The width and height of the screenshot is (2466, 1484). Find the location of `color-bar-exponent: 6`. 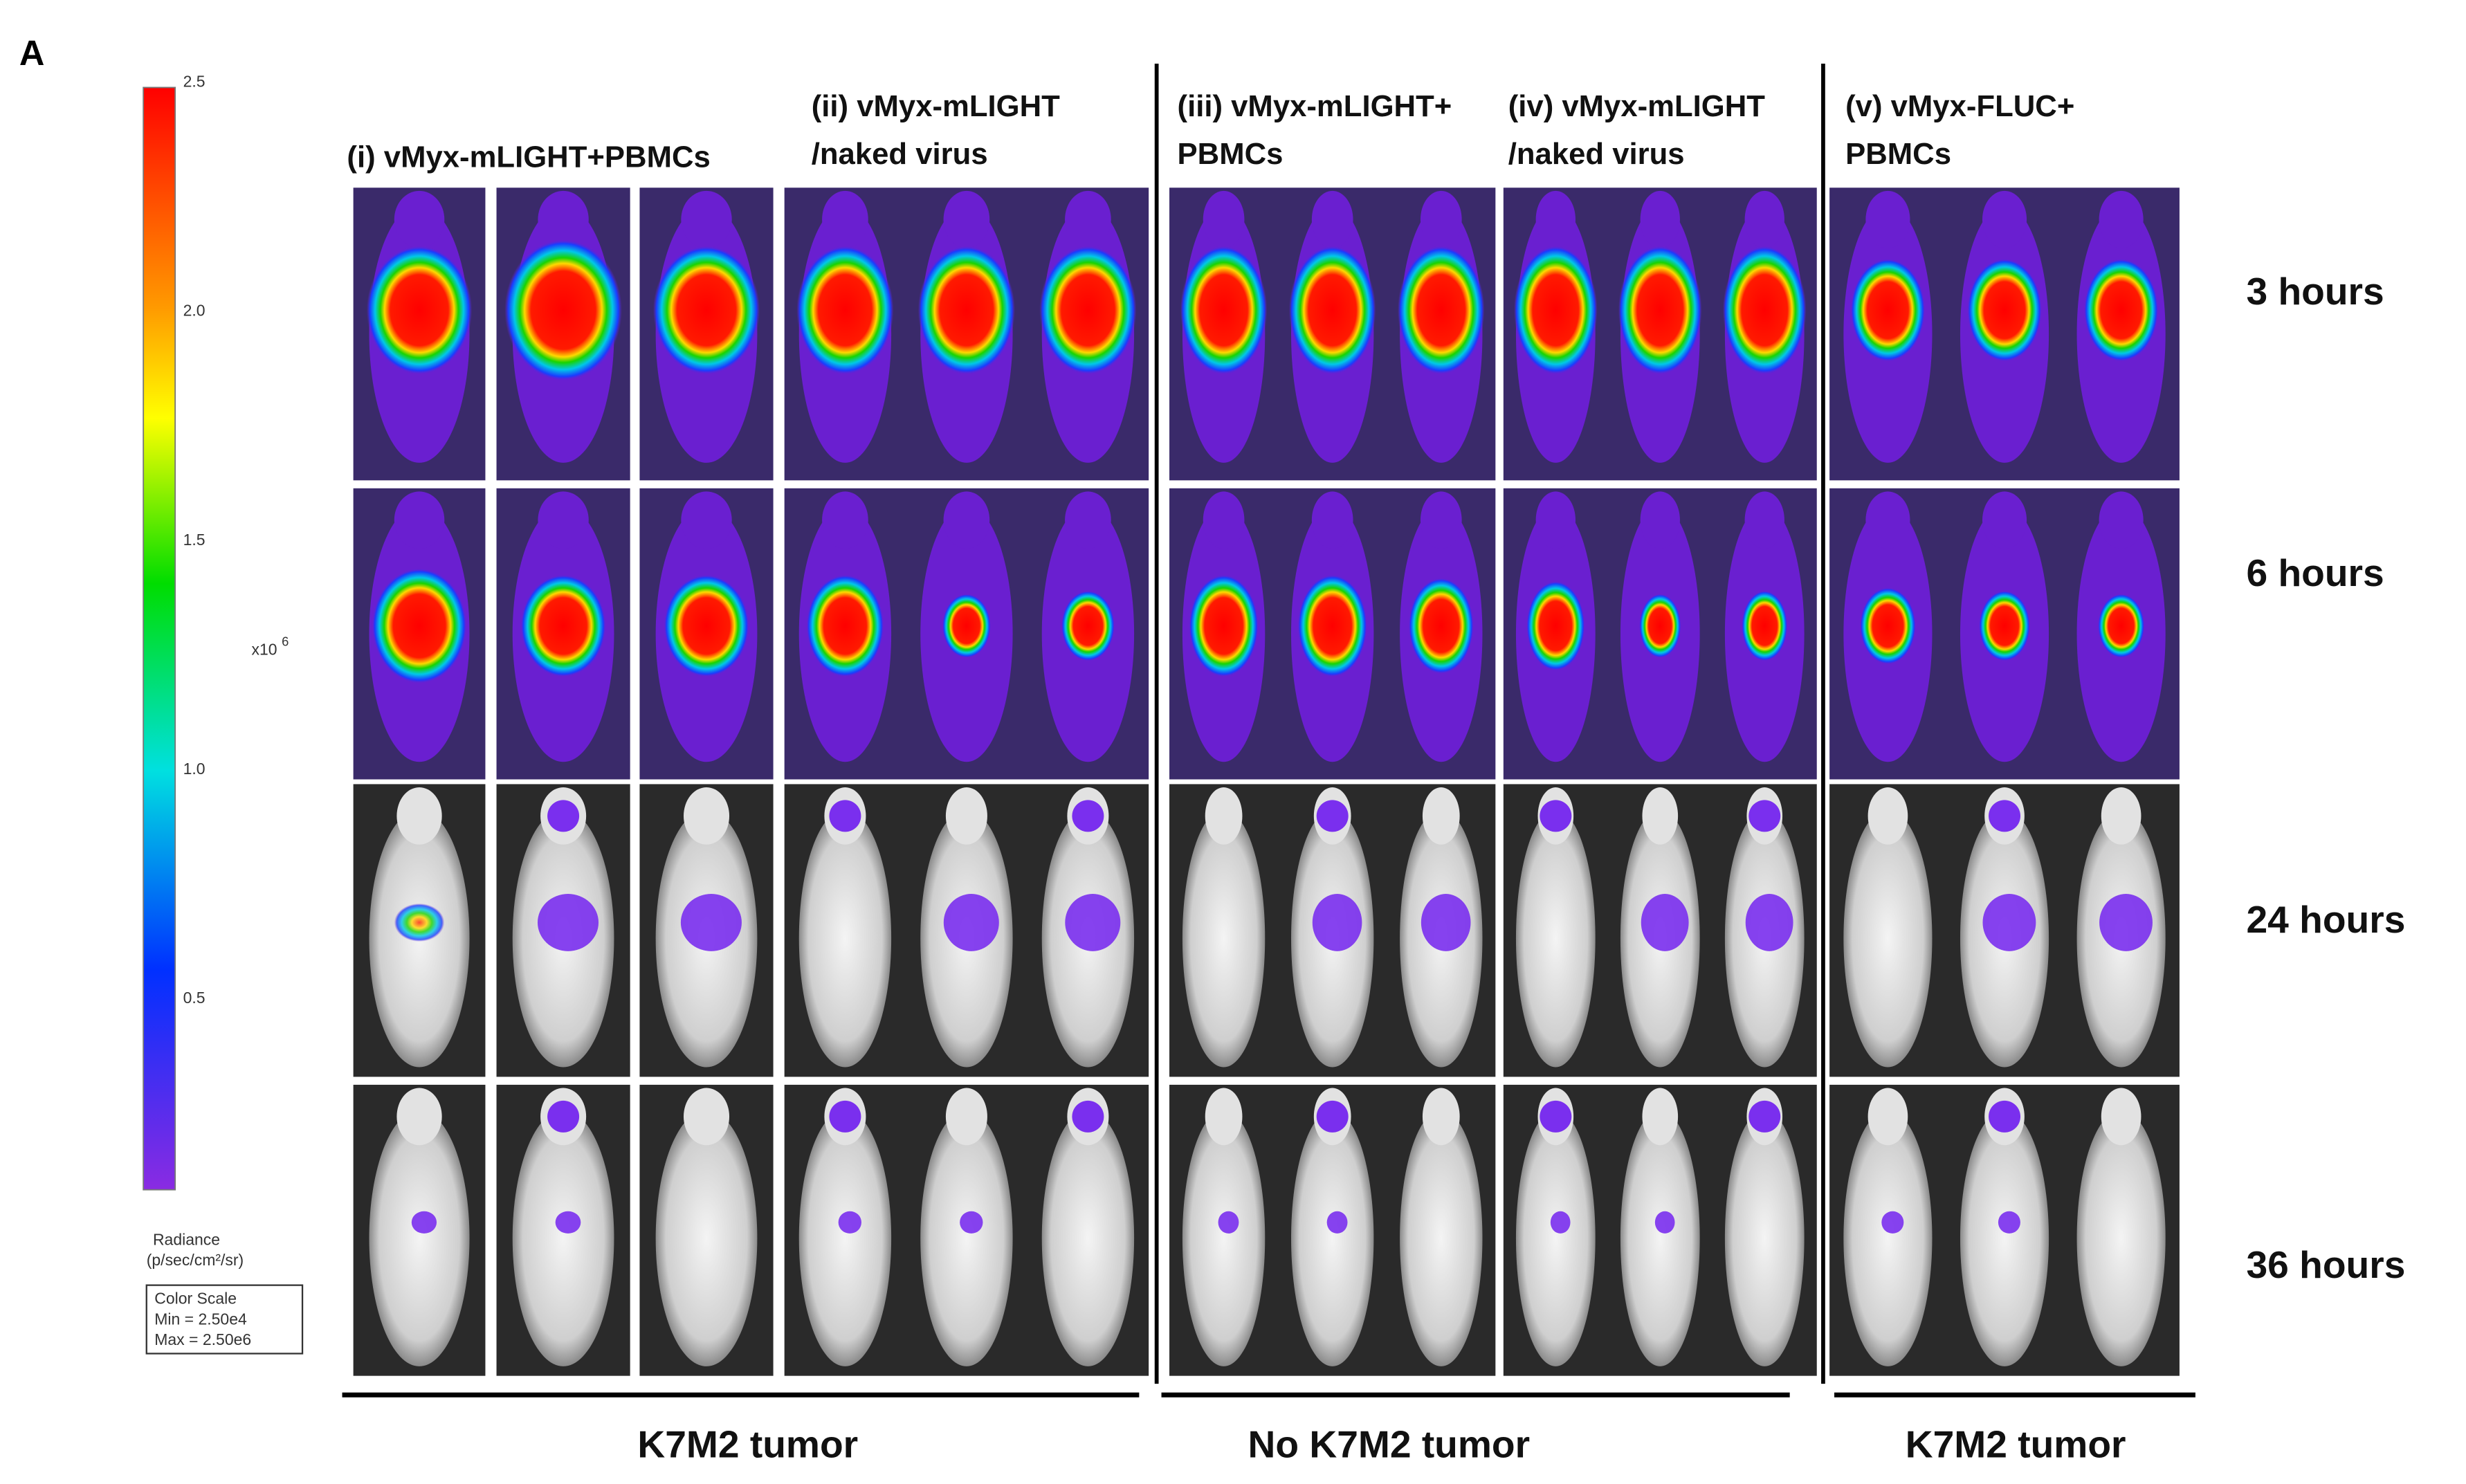

color-bar-exponent: 6 is located at coordinates (285, 641).